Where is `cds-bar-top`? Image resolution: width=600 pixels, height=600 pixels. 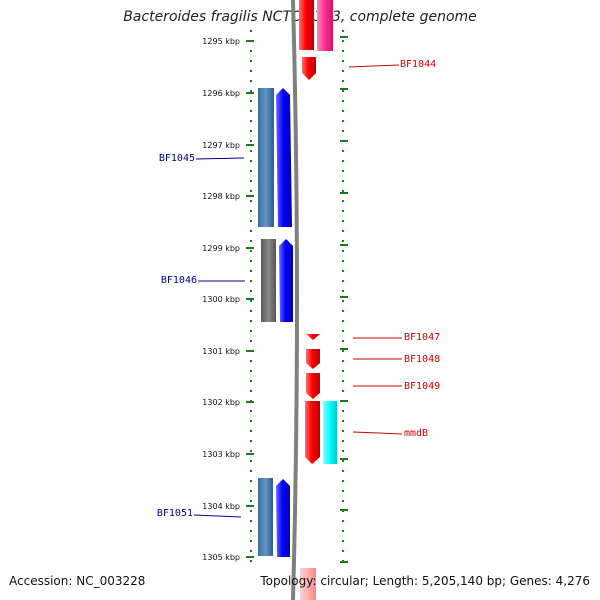 cds-bar-top is located at coordinates (306, 25).